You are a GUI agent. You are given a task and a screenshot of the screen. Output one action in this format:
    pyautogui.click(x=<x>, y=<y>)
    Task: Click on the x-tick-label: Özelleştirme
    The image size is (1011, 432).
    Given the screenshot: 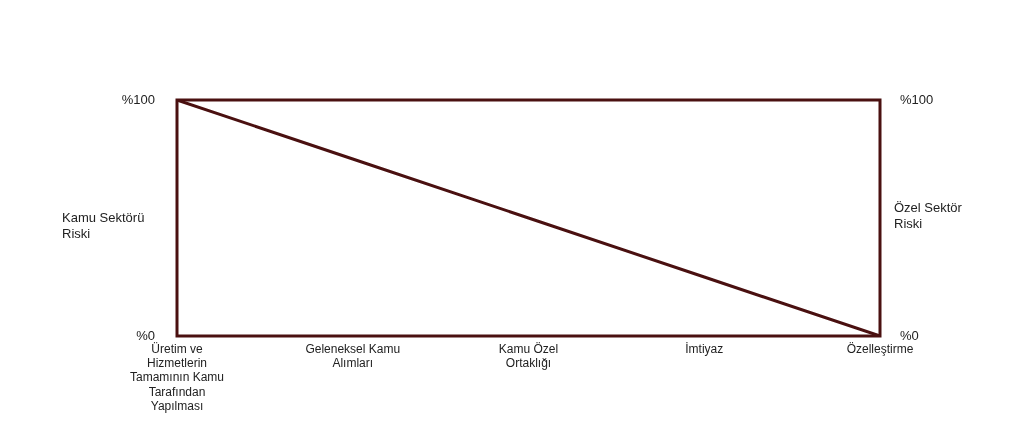 What is the action you would take?
    pyautogui.click(x=880, y=348)
    